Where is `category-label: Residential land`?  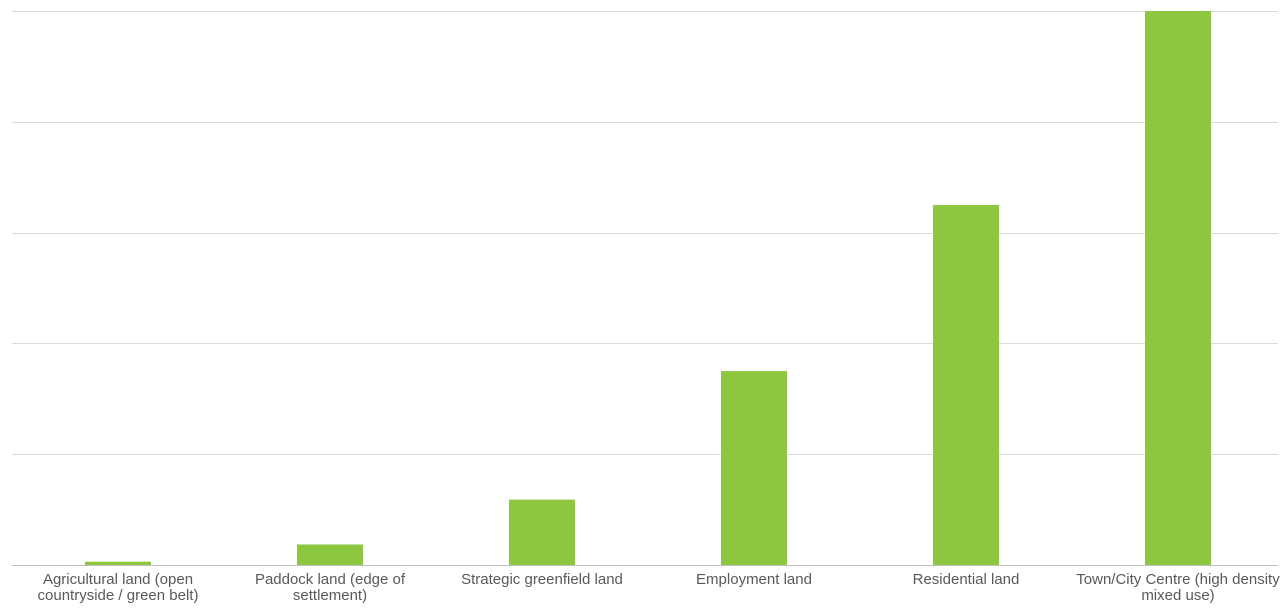 category-label: Residential land is located at coordinates (966, 579).